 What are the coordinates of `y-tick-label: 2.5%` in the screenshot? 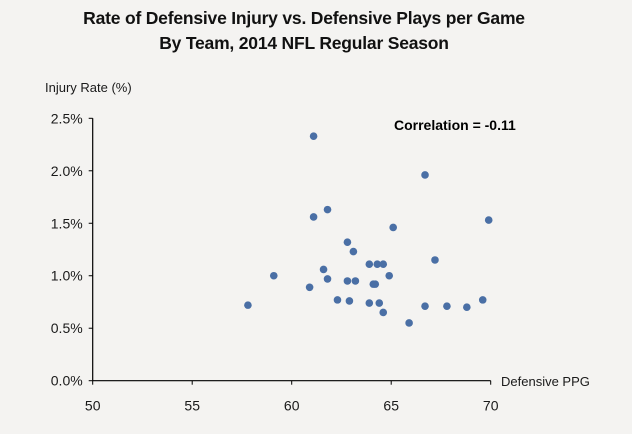 It's located at (67, 118).